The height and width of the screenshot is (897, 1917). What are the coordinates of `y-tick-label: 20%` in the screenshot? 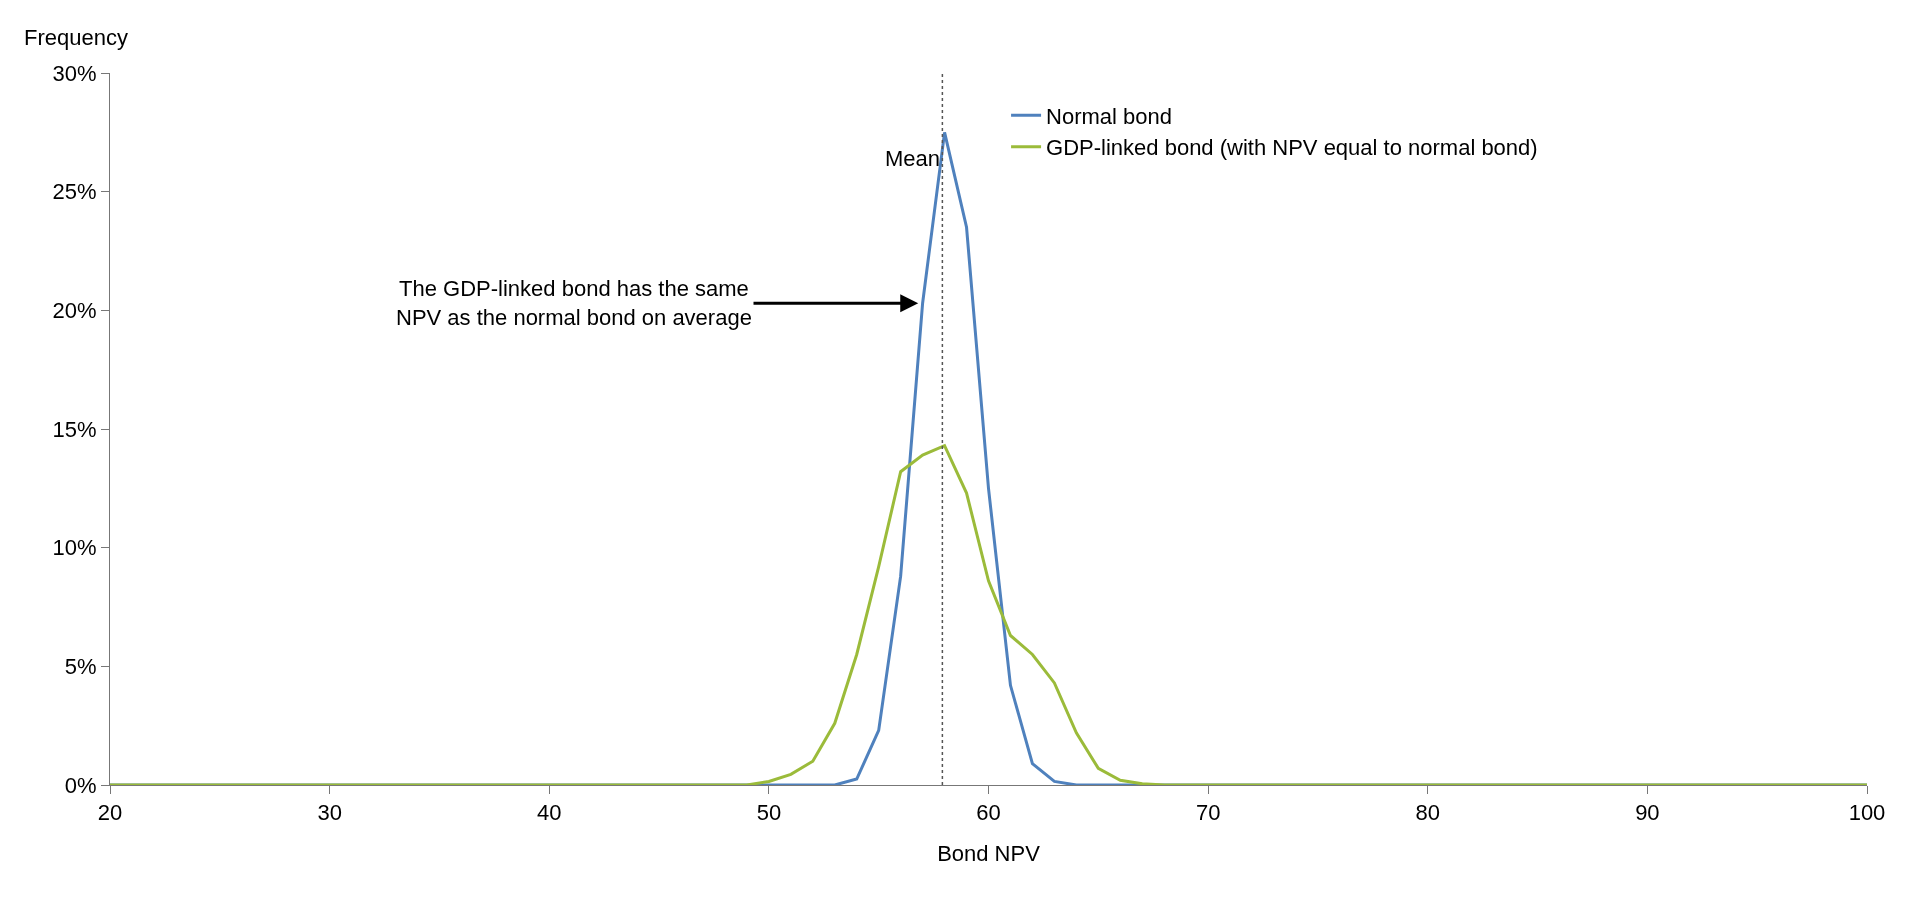 It's located at (74, 311).